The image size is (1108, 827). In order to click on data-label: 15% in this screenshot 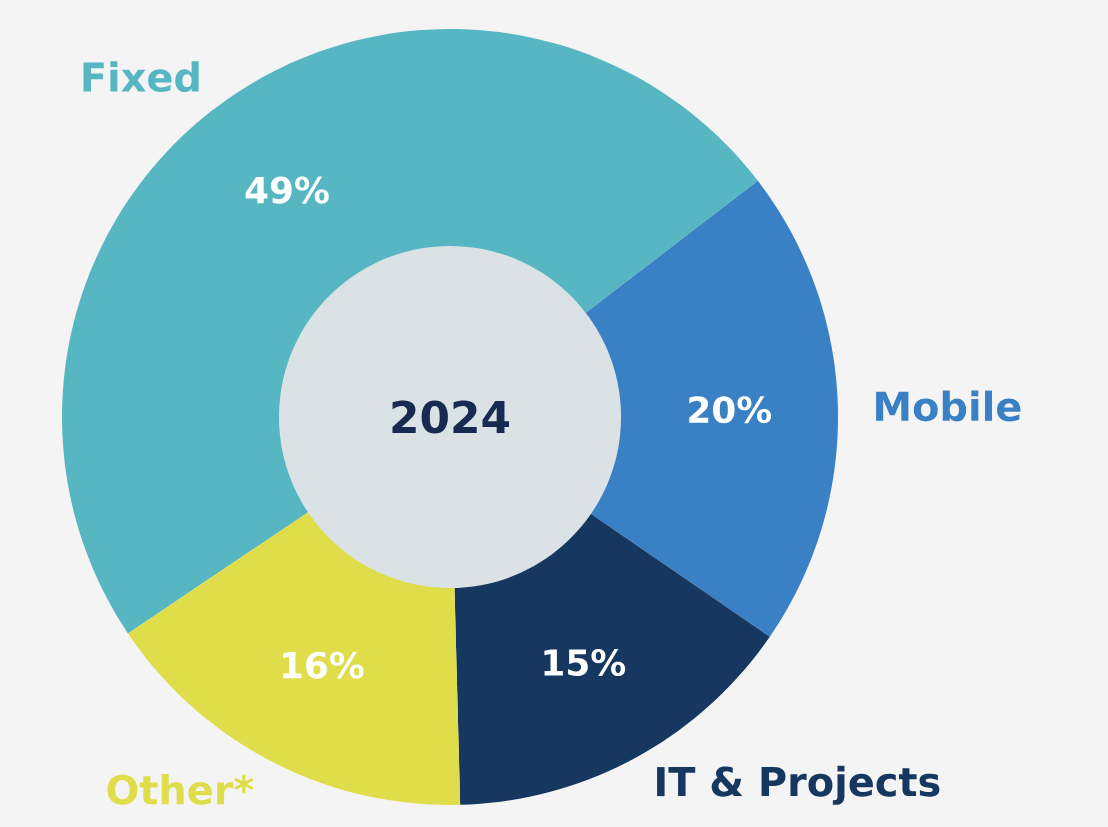, I will do `click(585, 662)`.